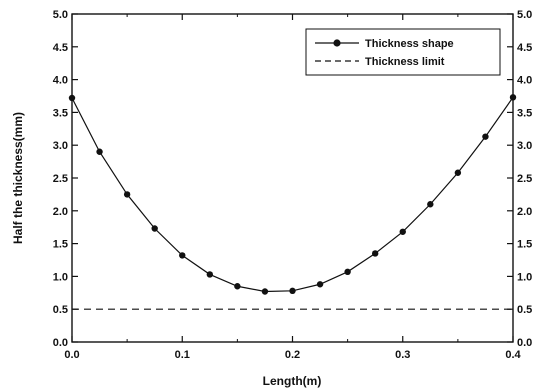 The height and width of the screenshot is (391, 551). I want to click on y-tick-label: 3.0, so click(60, 146).